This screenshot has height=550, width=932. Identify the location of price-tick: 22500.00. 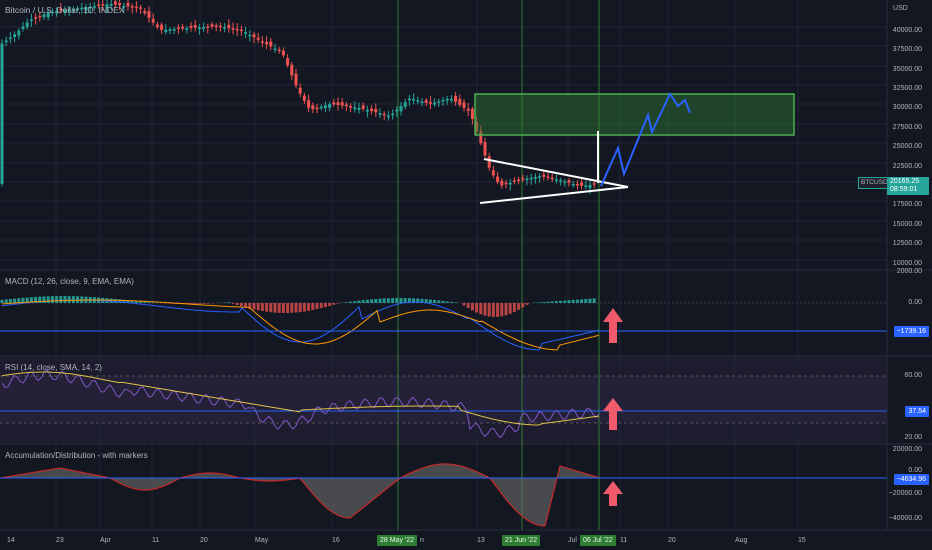
(907, 166).